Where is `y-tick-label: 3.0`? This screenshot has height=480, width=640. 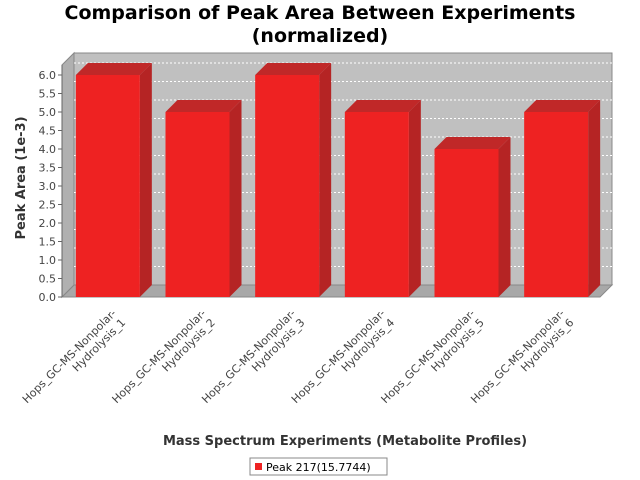
y-tick-label: 3.0 is located at coordinates (48, 186).